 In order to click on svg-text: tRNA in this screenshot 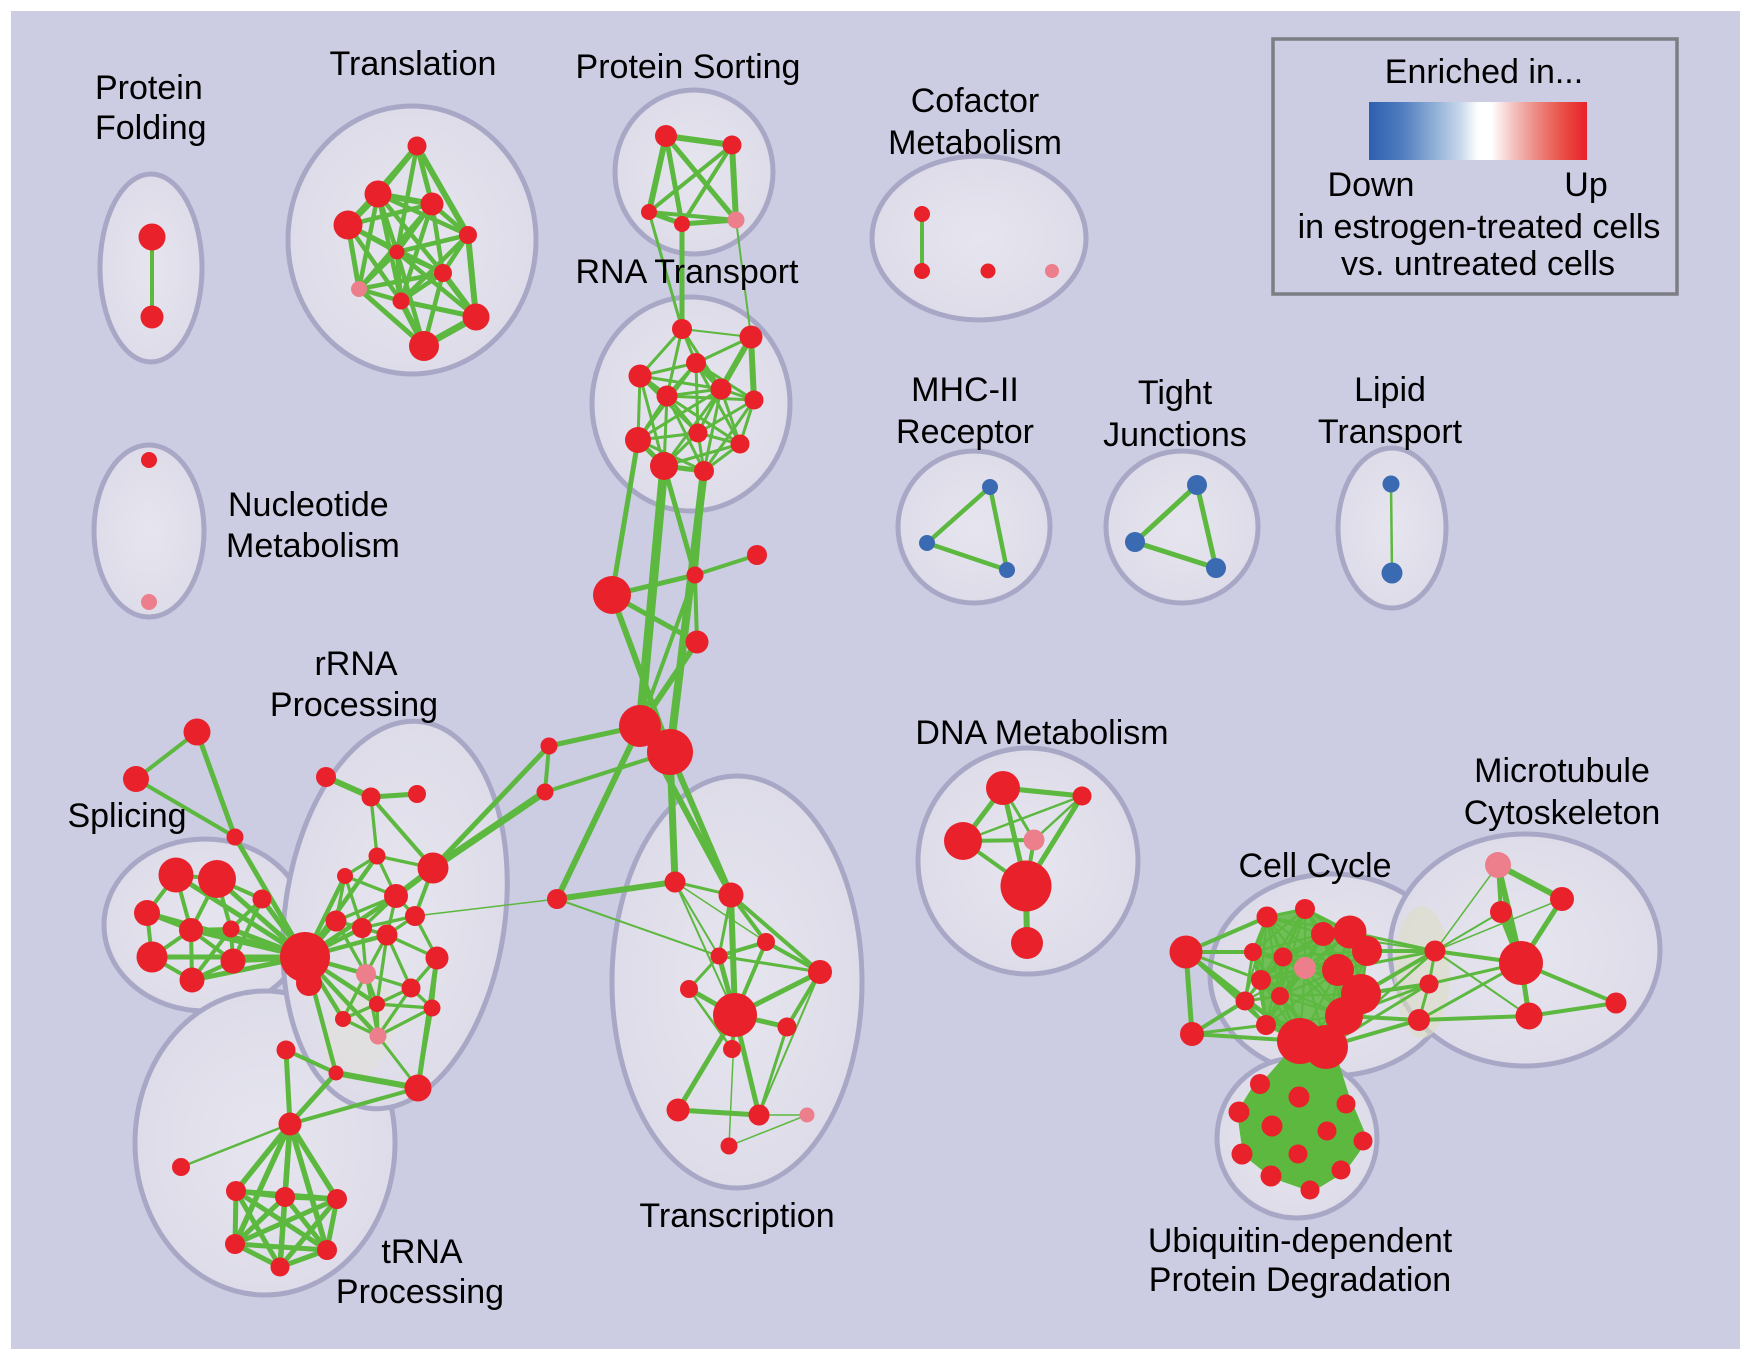, I will do `click(422, 1252)`.